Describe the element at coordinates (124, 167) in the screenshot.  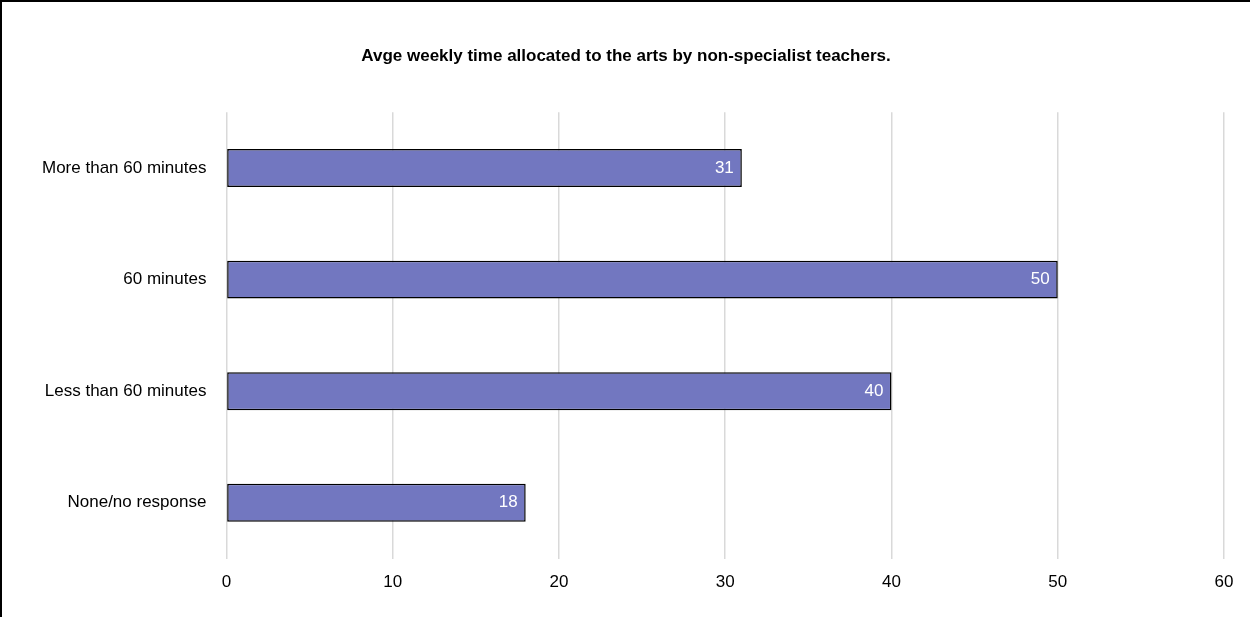
I see `y-tick-label: More than 60 minutes` at that location.